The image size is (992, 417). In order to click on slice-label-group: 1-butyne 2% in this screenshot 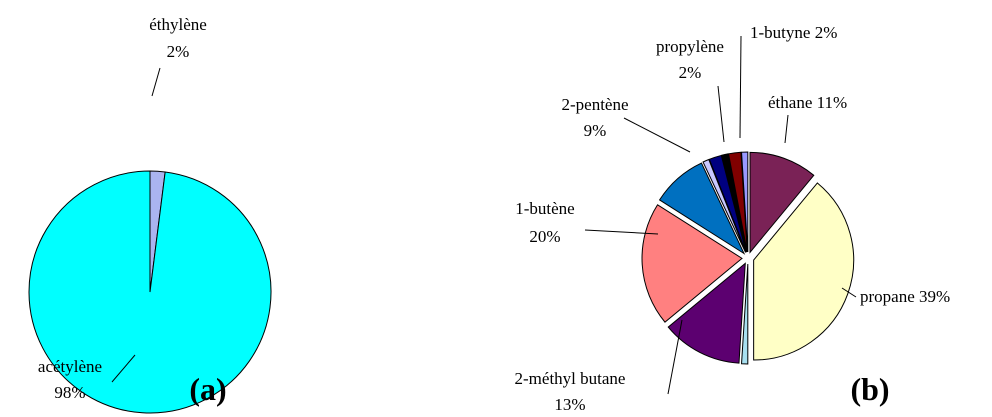, I will do `click(793, 32)`.